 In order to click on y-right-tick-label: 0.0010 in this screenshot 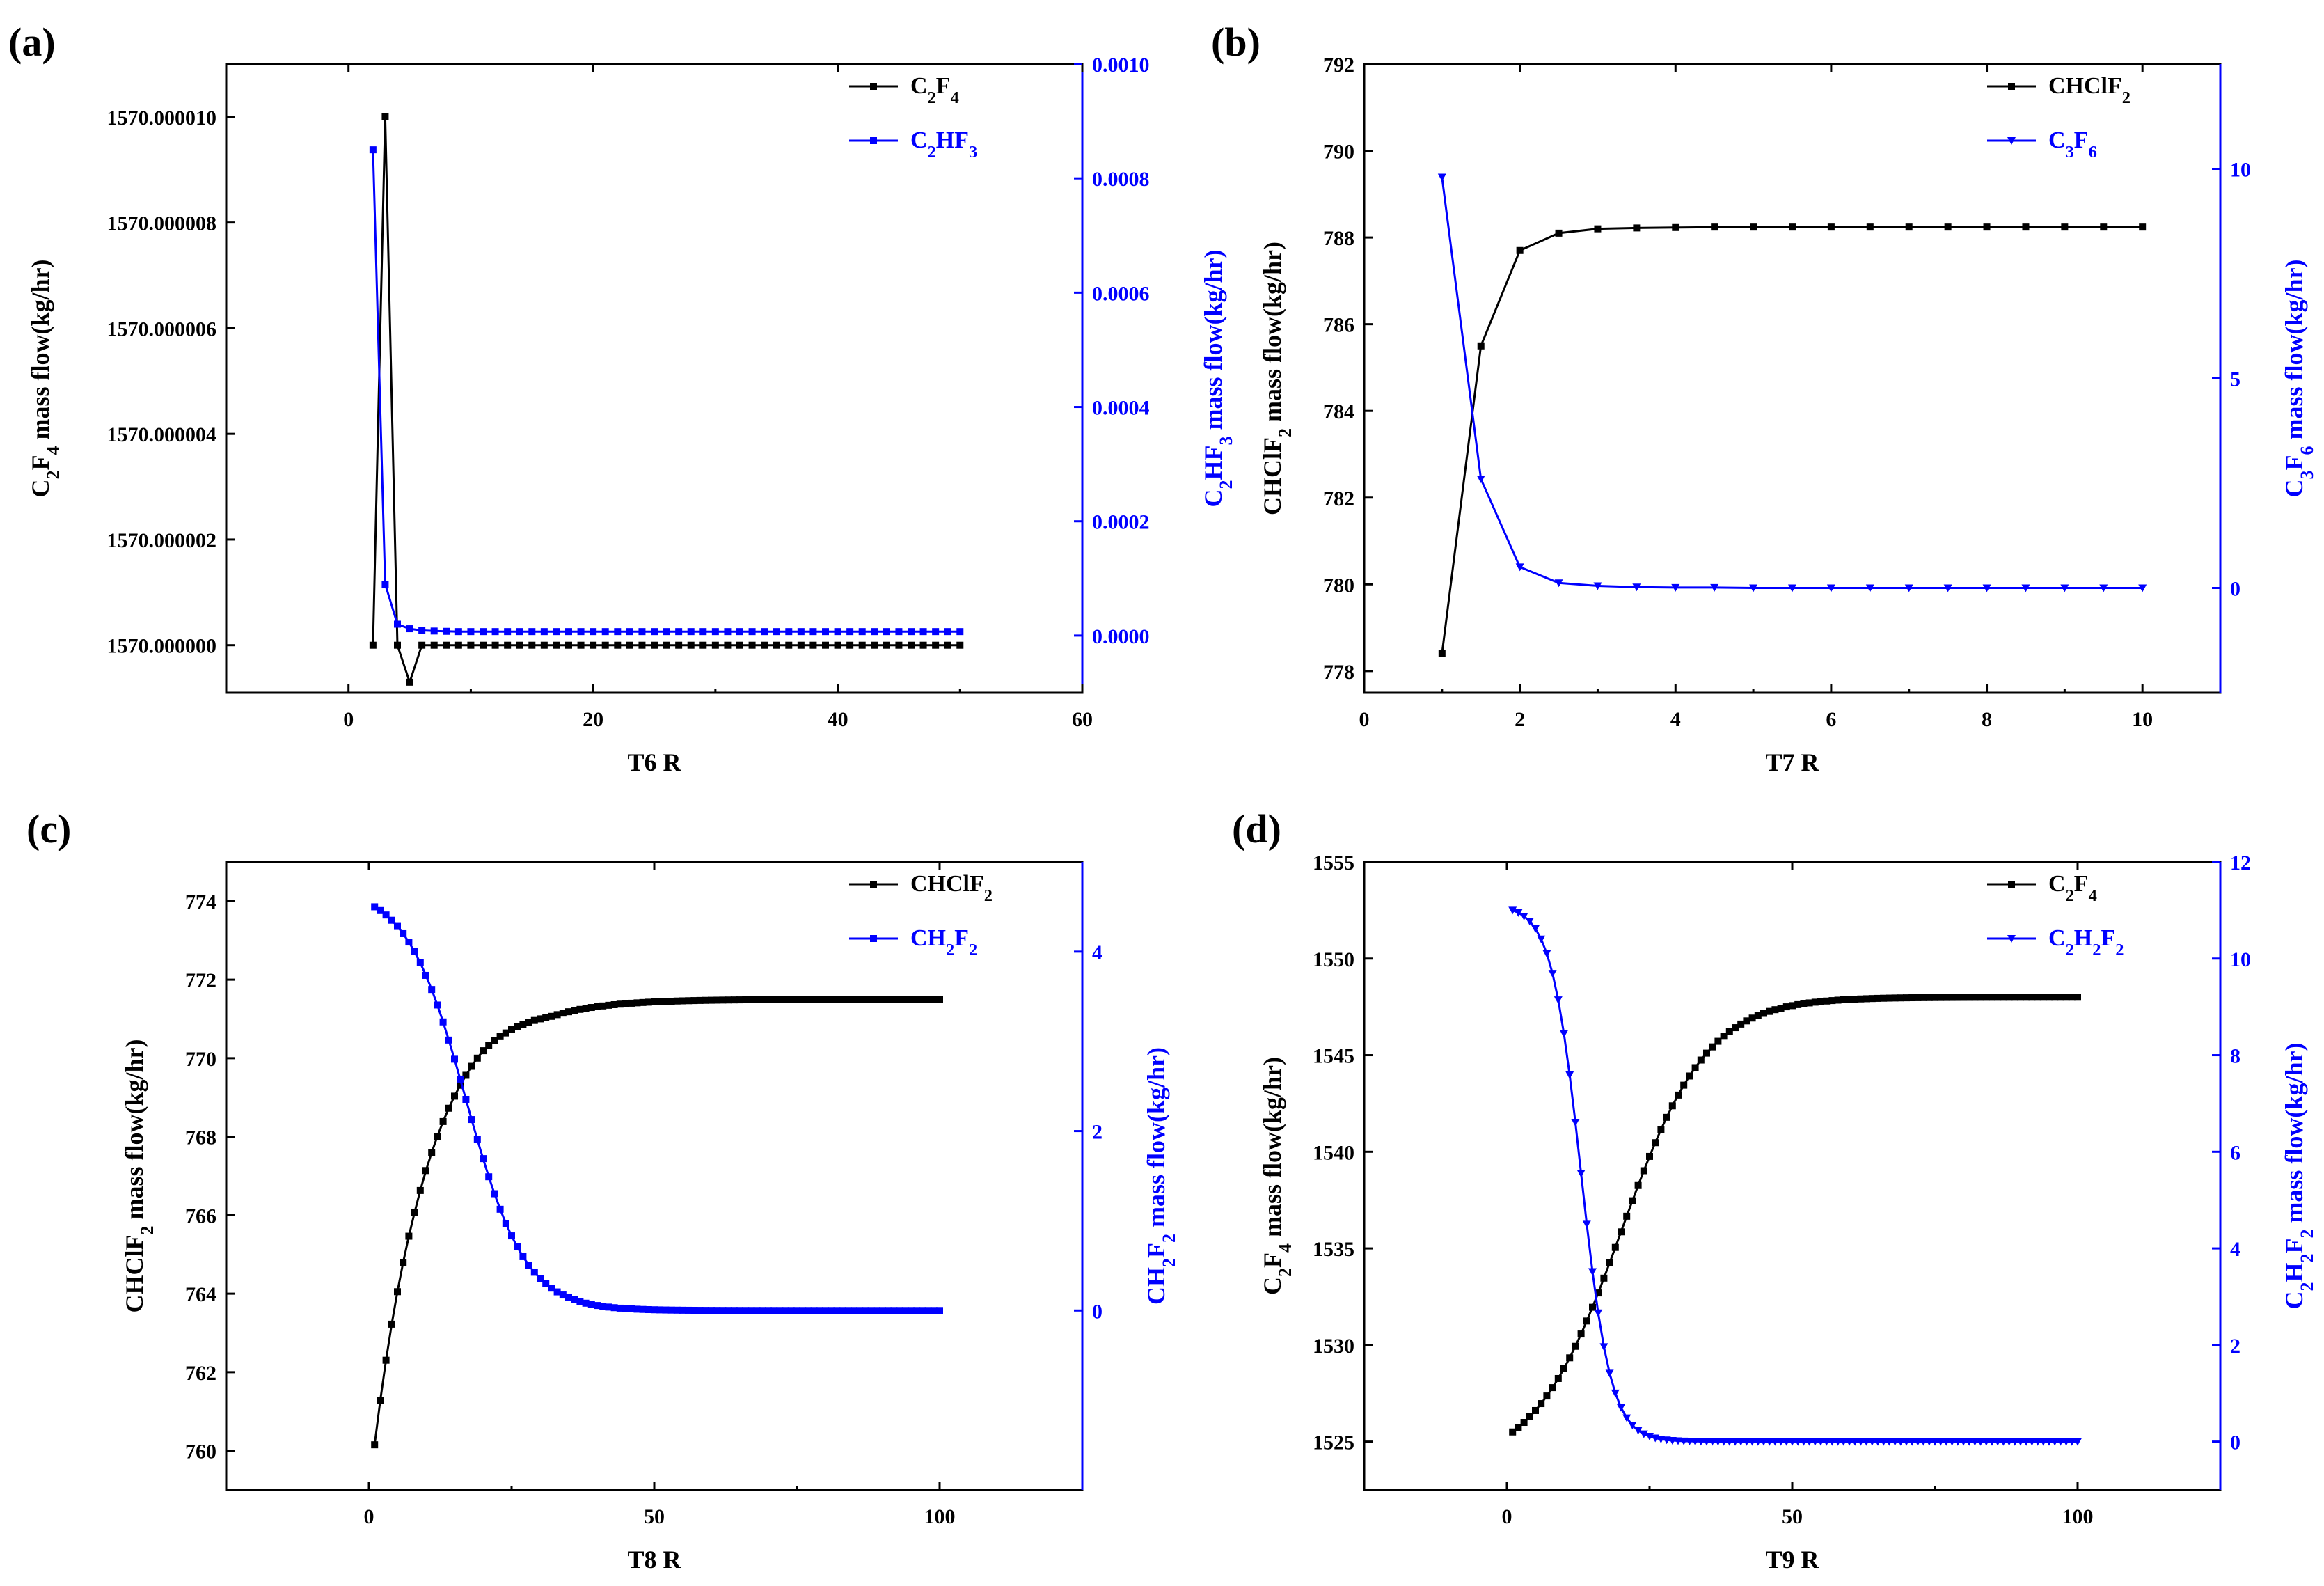, I will do `click(1121, 65)`.